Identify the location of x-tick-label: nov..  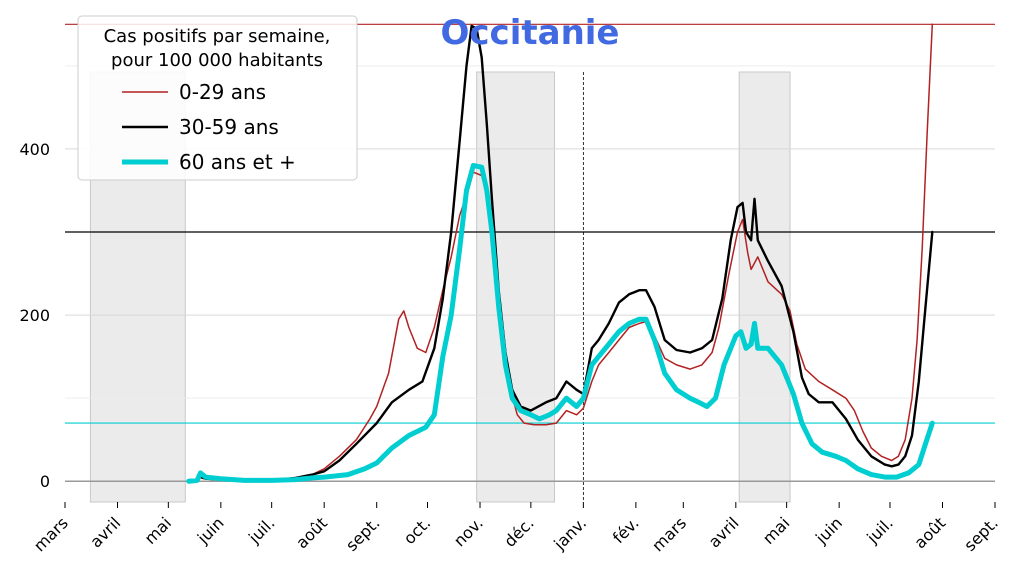
(468, 531).